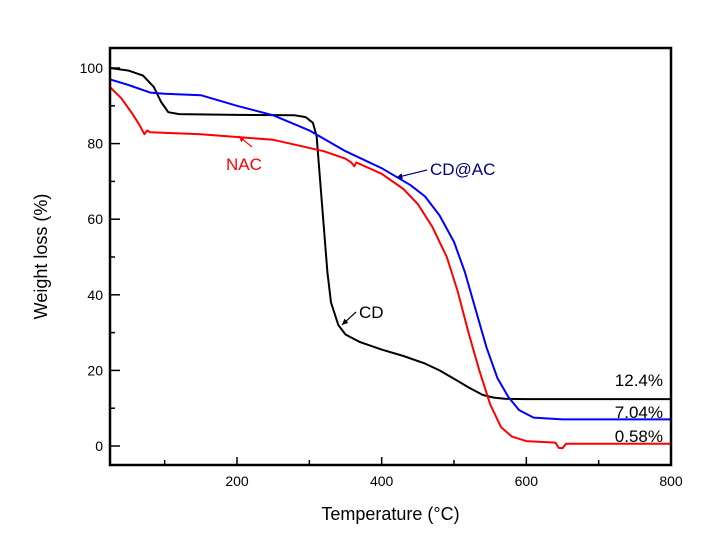  Describe the element at coordinates (95, 219) in the screenshot. I see `y-tick-label: 60` at that location.